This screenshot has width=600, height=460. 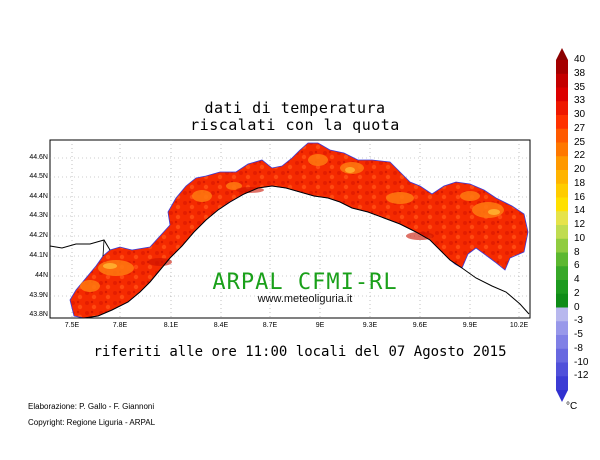 What do you see at coordinates (577, 307) in the screenshot?
I see `colorbar-label: 0` at bounding box center [577, 307].